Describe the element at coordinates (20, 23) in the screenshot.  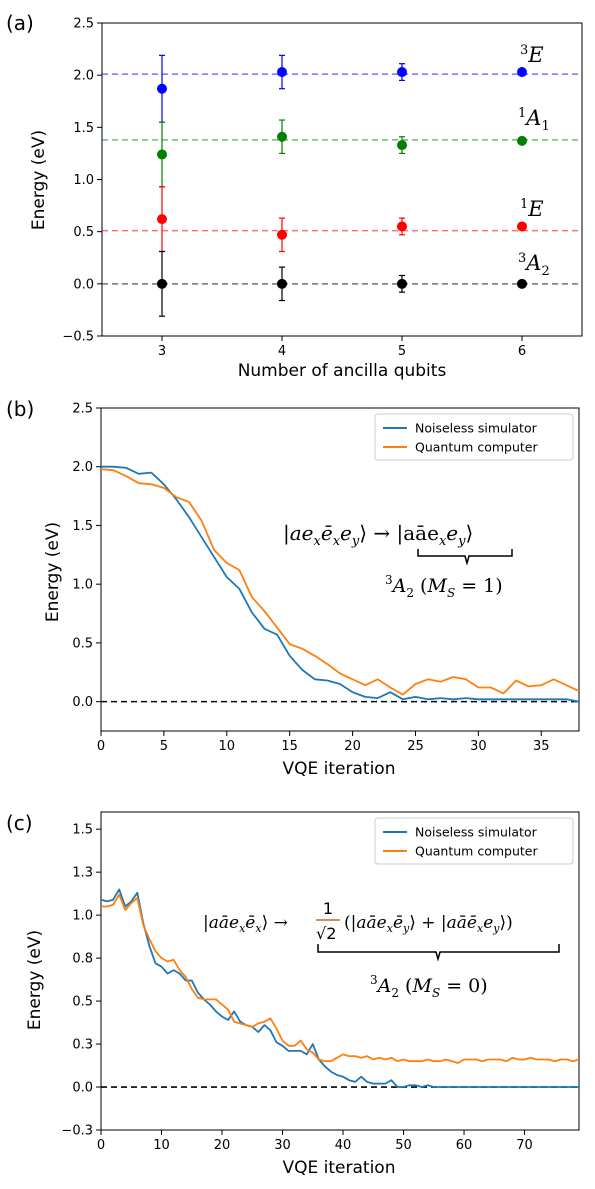
I see `panel-label-a: (a)` at that location.